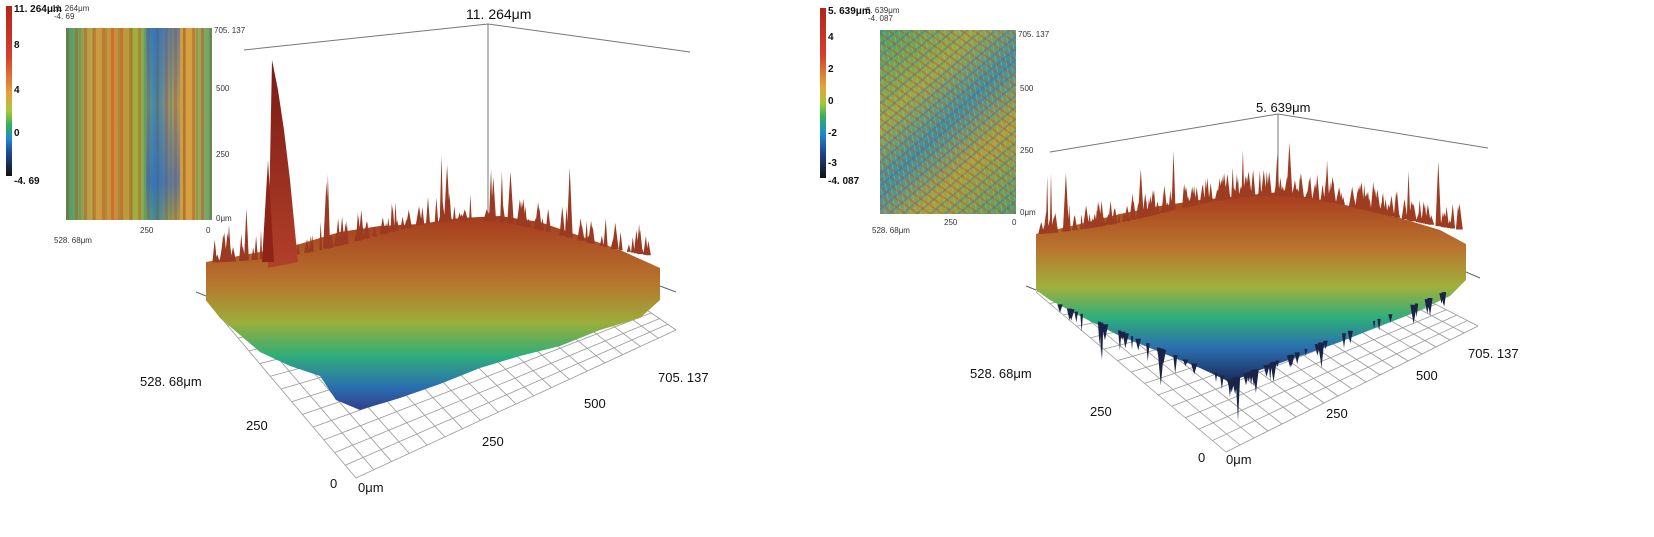 The height and width of the screenshot is (537, 1654). I want to click on colorbar-right, so click(823, 93).